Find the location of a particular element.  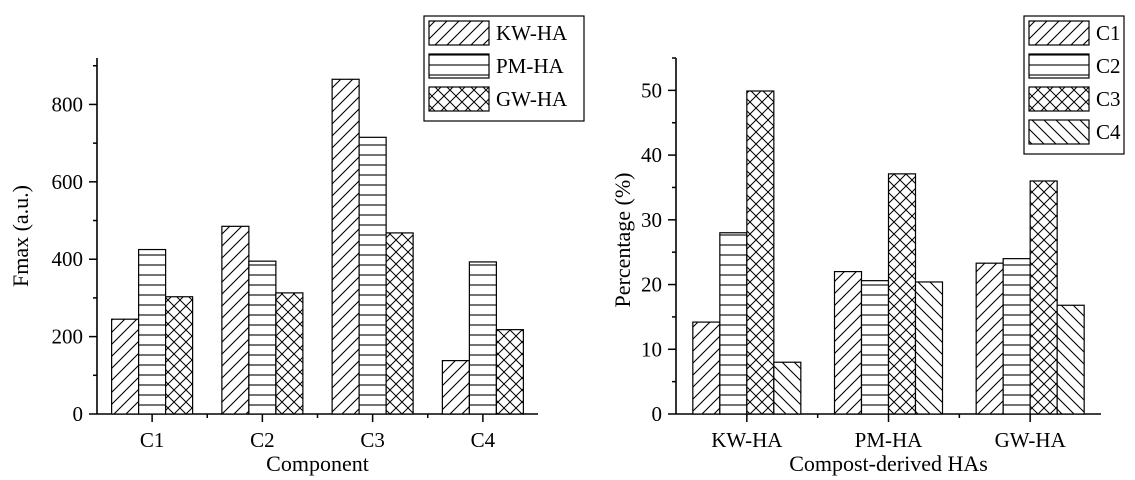

bar-kw-ha-c1 is located at coordinates (125, 366).